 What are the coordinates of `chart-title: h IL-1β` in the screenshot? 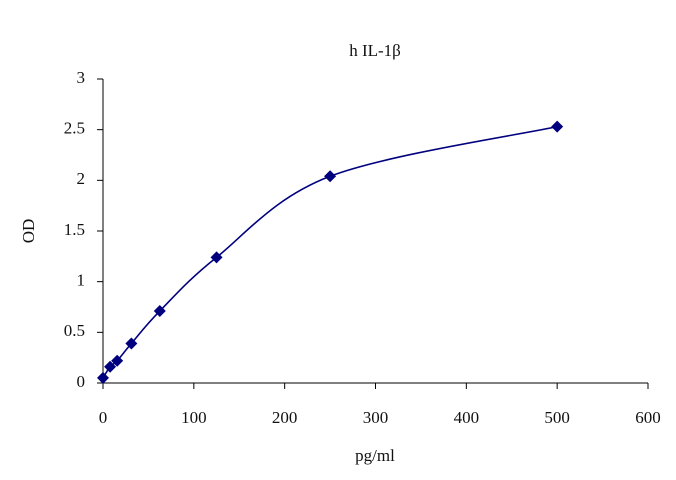 It's located at (375, 50).